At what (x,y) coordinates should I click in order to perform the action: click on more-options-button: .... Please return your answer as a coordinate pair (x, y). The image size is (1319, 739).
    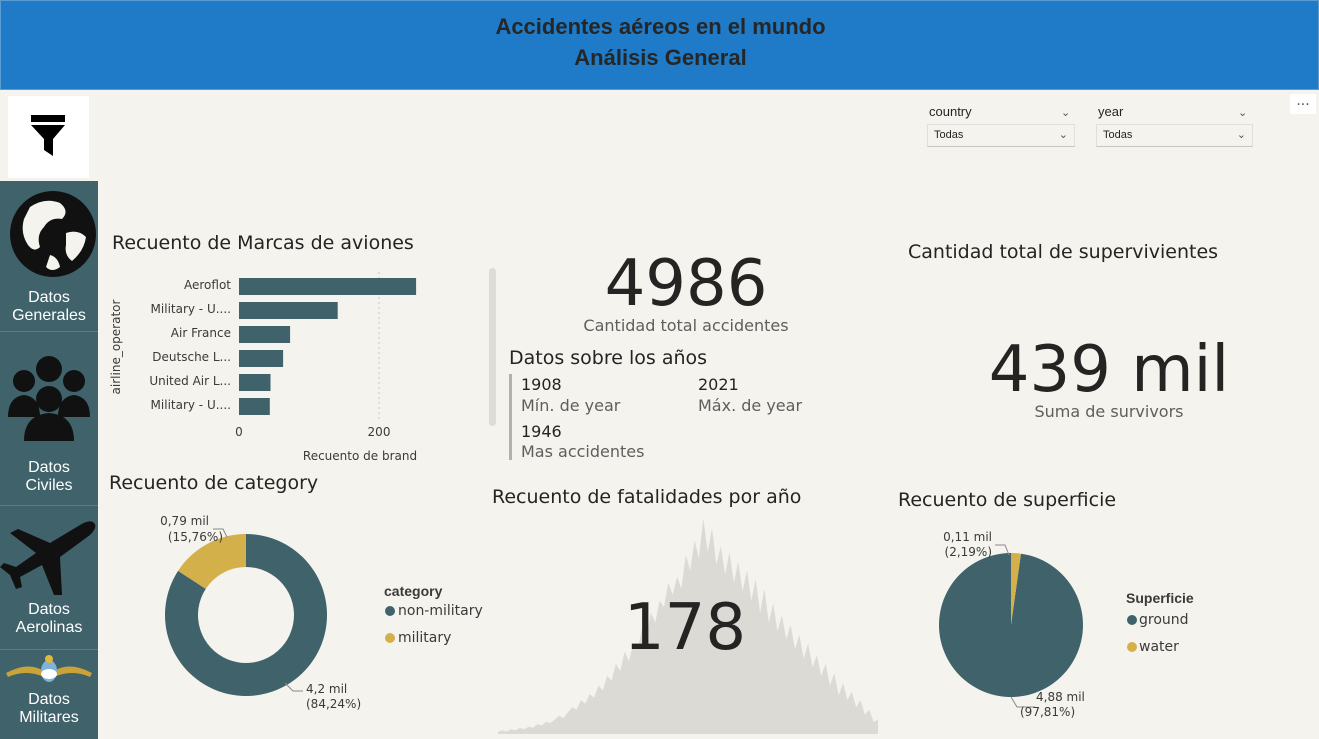
    Looking at the image, I should click on (1303, 104).